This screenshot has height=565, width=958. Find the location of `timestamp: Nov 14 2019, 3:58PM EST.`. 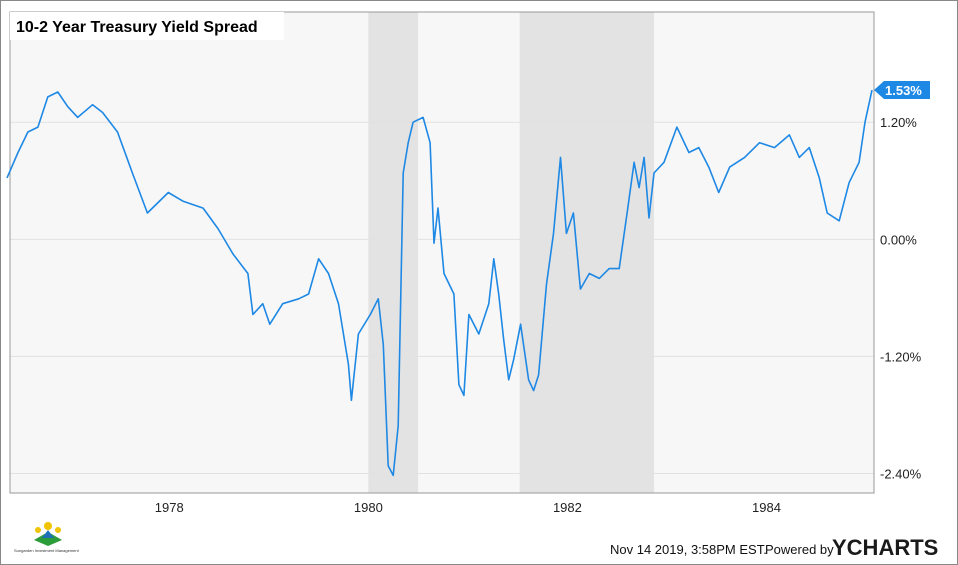

timestamp: Nov 14 2019, 3:58PM EST. is located at coordinates (688, 549).